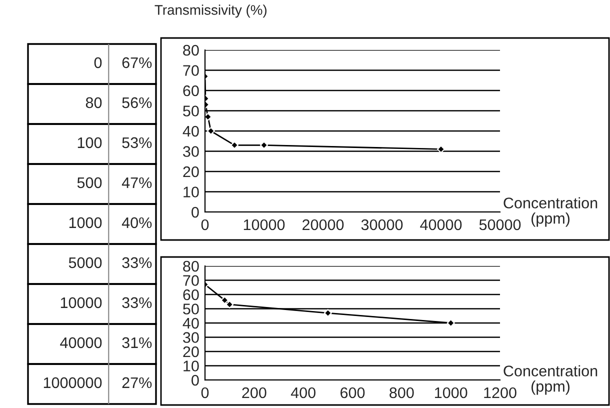  I want to click on text: 40%, so click(137, 222).